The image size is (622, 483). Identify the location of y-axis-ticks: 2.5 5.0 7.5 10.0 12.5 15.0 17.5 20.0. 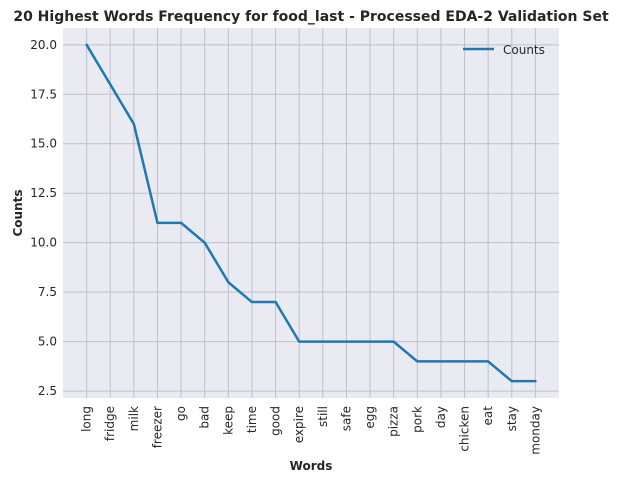
(43, 218).